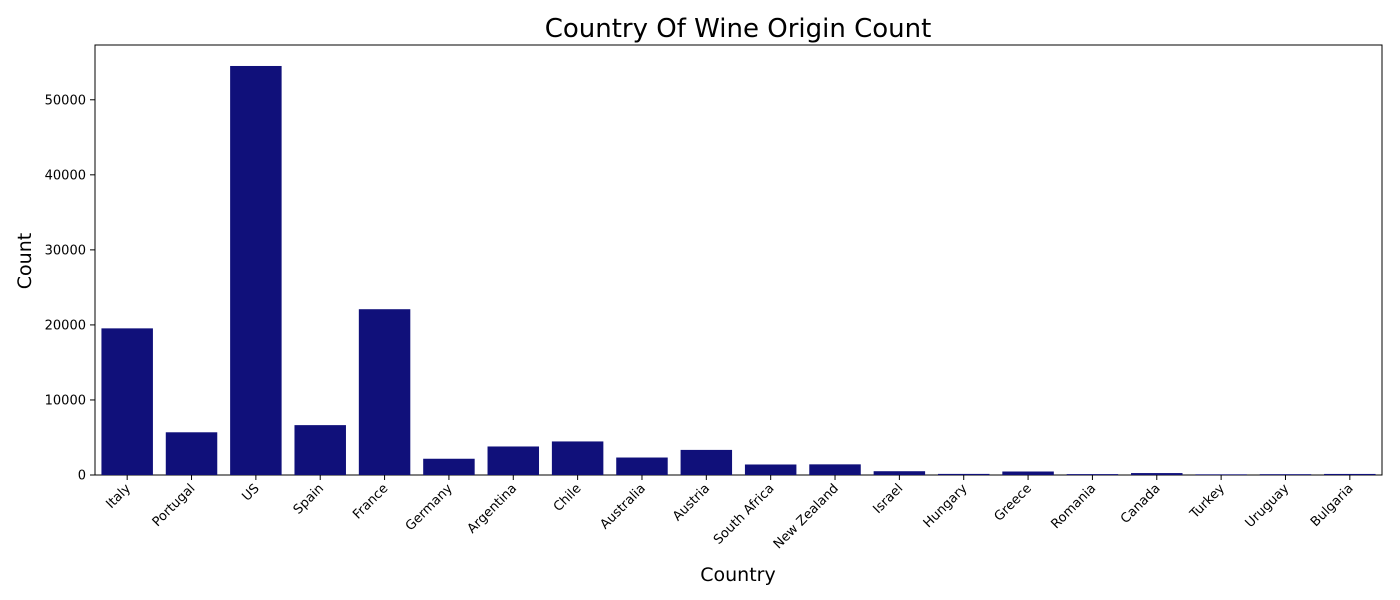 This screenshot has height=600, width=1400. I want to click on x-tick-label: Germany, so click(429, 507).